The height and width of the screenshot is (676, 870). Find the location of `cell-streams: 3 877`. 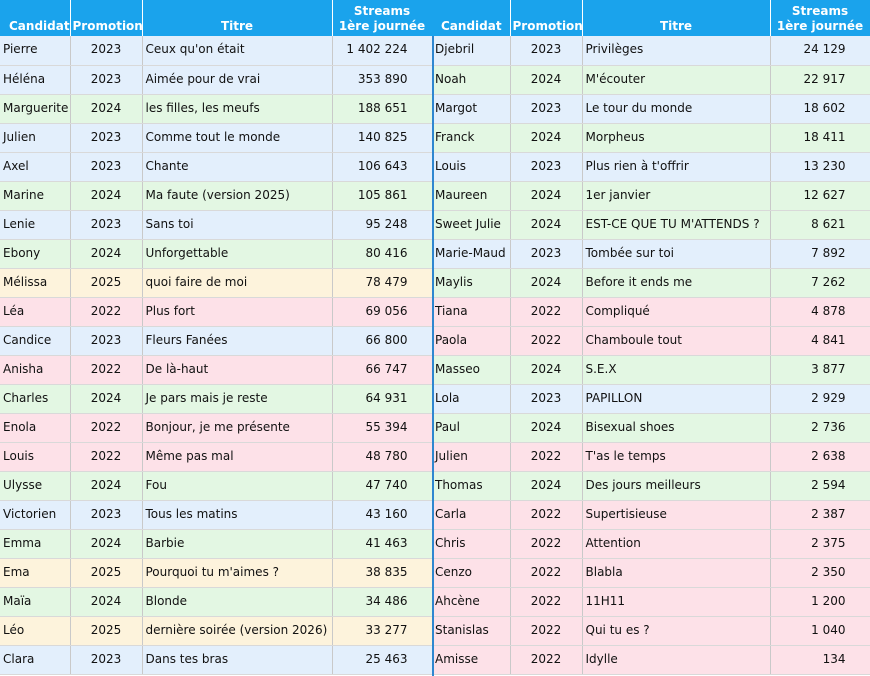

cell-streams: 3 877 is located at coordinates (820, 370).